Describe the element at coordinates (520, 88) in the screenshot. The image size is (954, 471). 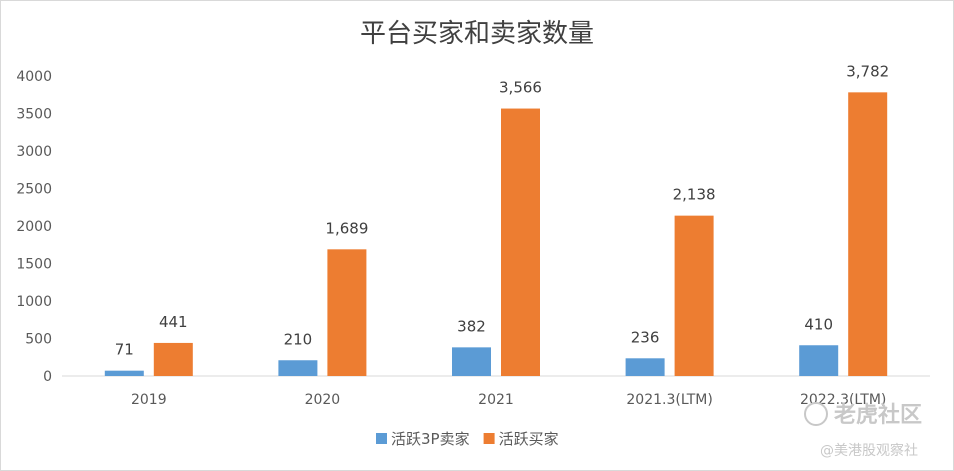
I see `data-label: 3,566` at that location.